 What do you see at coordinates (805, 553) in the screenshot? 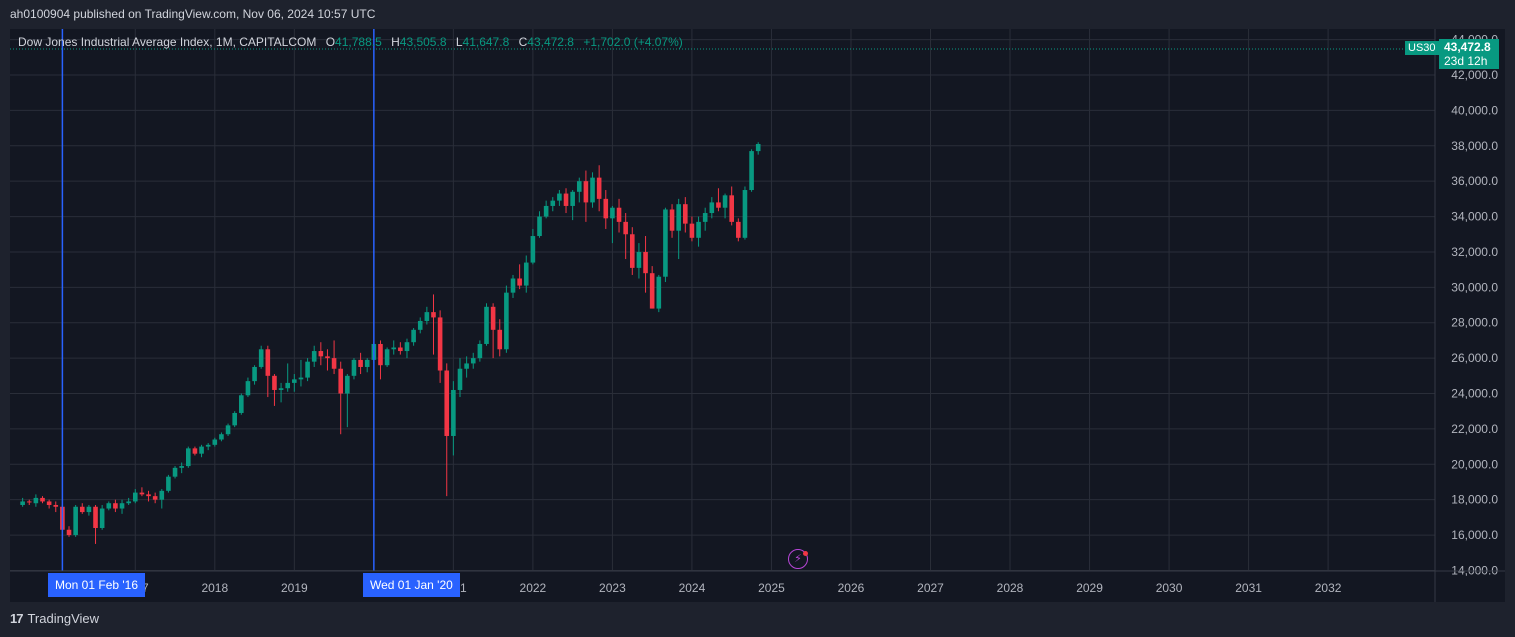
I see `notification-dot-icon` at bounding box center [805, 553].